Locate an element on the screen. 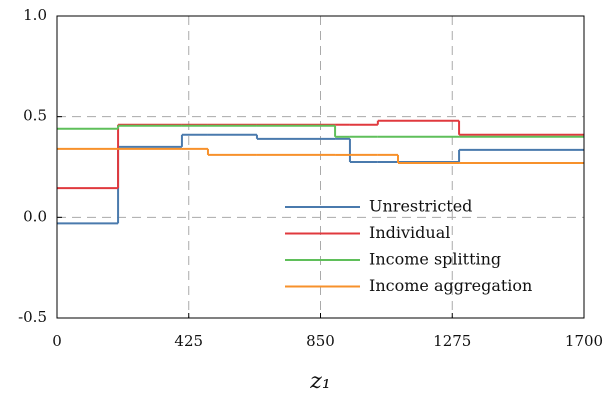 This screenshot has width=606, height=402. x-tick-label: 425 is located at coordinates (188, 341).